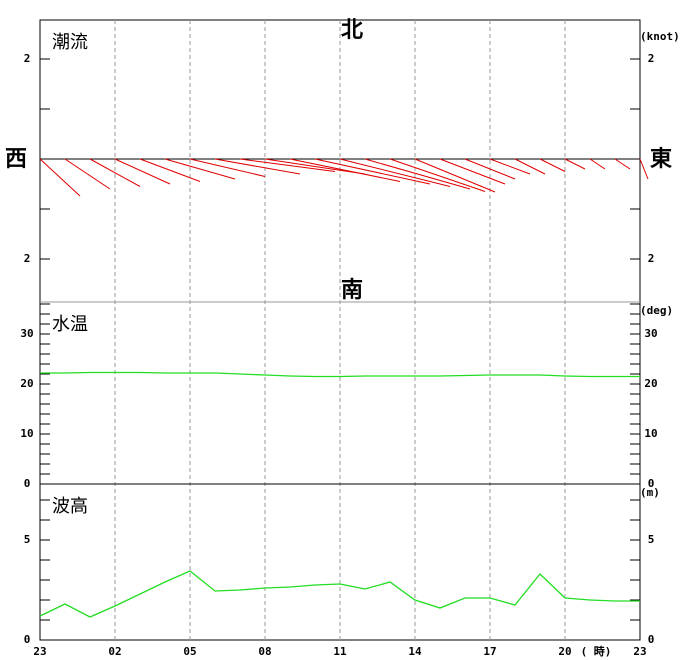 This screenshot has height=660, width=680. What do you see at coordinates (352, 30) in the screenshot?
I see `compass-north: 北` at bounding box center [352, 30].